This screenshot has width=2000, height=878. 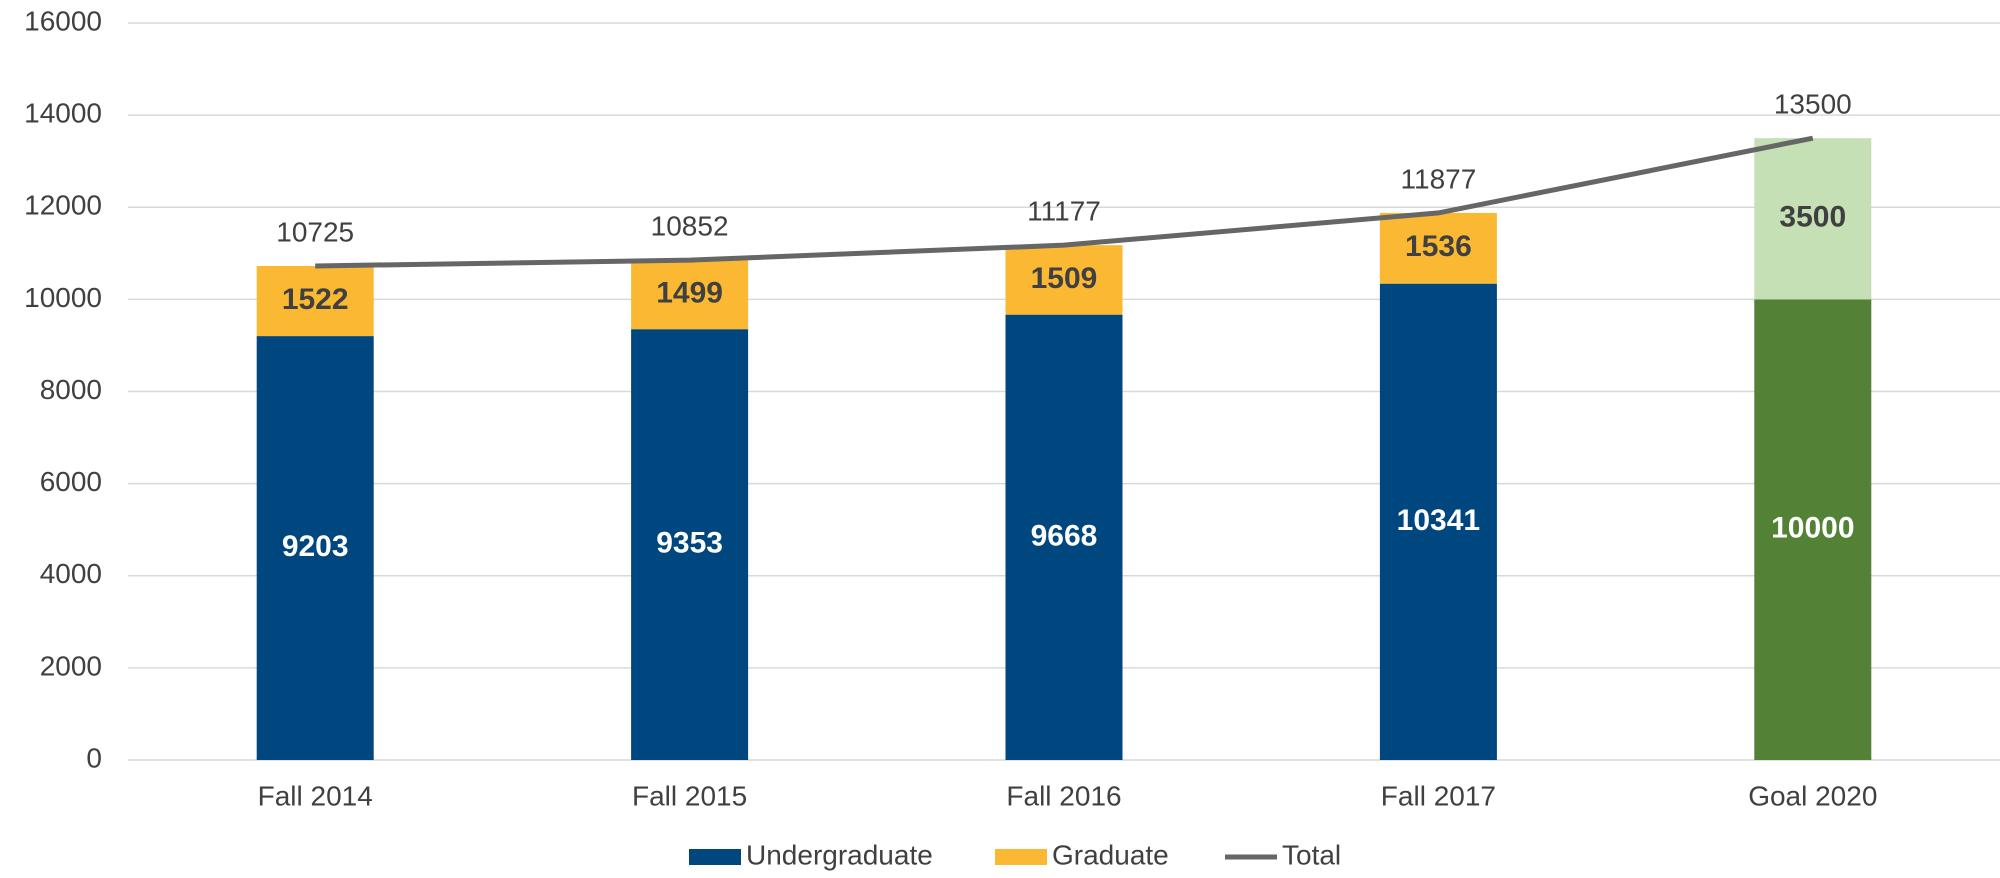 I want to click on data-label: 1509, so click(x=1064, y=278).